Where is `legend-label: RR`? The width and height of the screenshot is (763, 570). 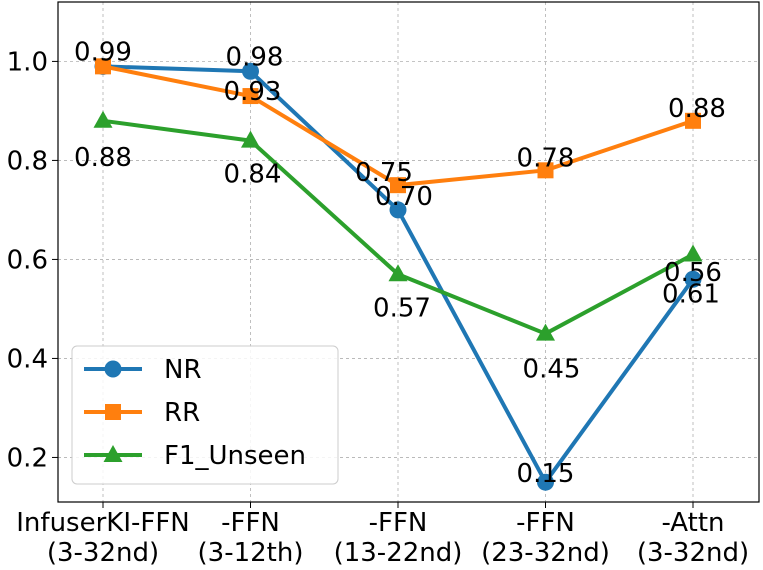
legend-label: RR is located at coordinates (182, 413).